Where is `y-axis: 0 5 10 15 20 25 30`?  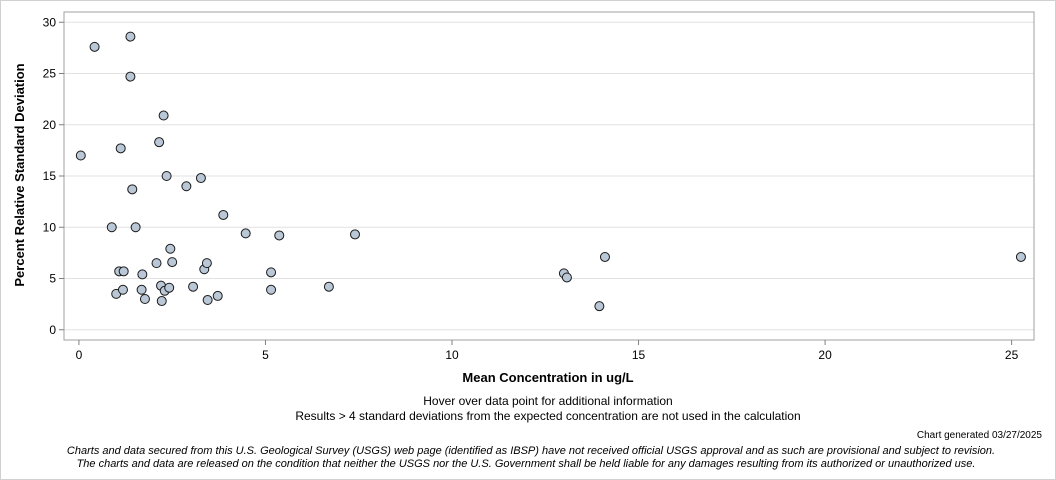 y-axis: 0 5 10 15 20 25 30 is located at coordinates (53, 176).